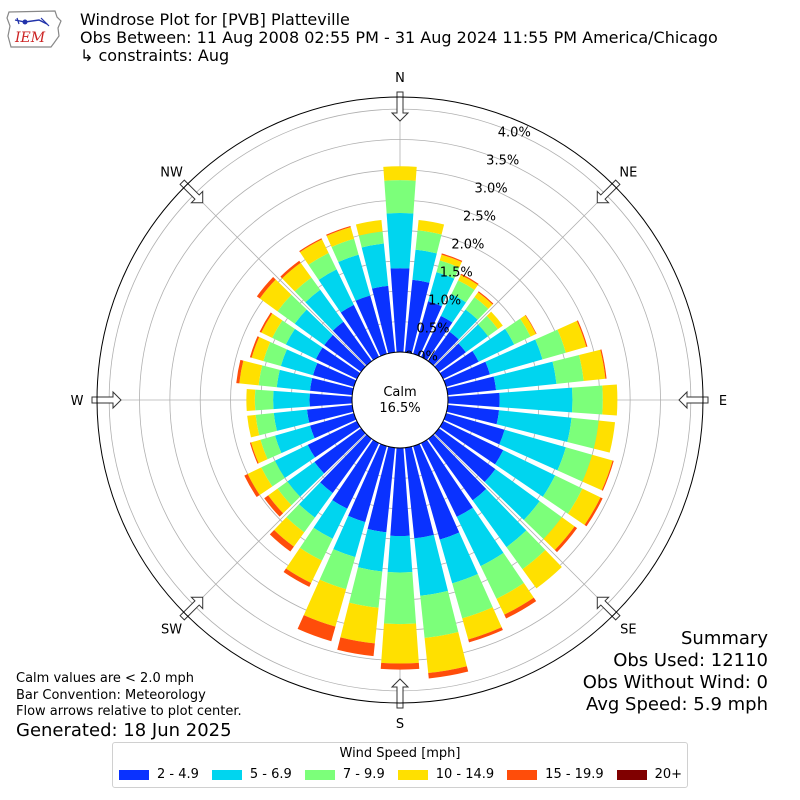 This screenshot has height=800, width=800. I want to click on generated-date: Generated: 18 Jun 2025, so click(124, 730).